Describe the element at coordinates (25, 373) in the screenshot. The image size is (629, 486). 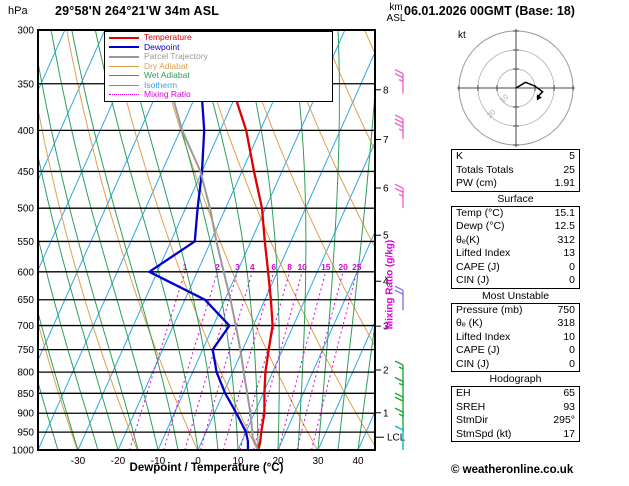
I see `pressure-tick-label: 800` at that location.